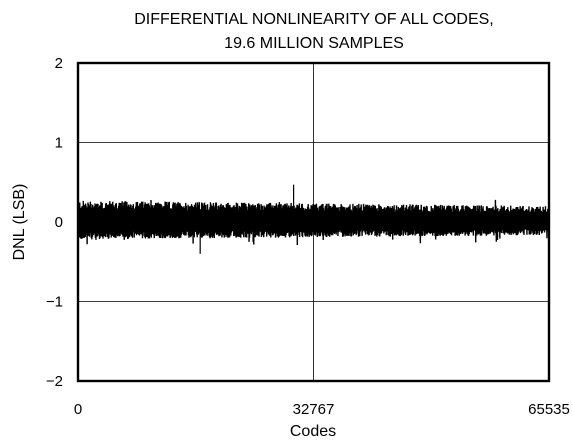 The height and width of the screenshot is (444, 573). Describe the element at coordinates (314, 43) in the screenshot. I see `chart-title-line-2: 19.6 MILLION SAMPLES` at that location.